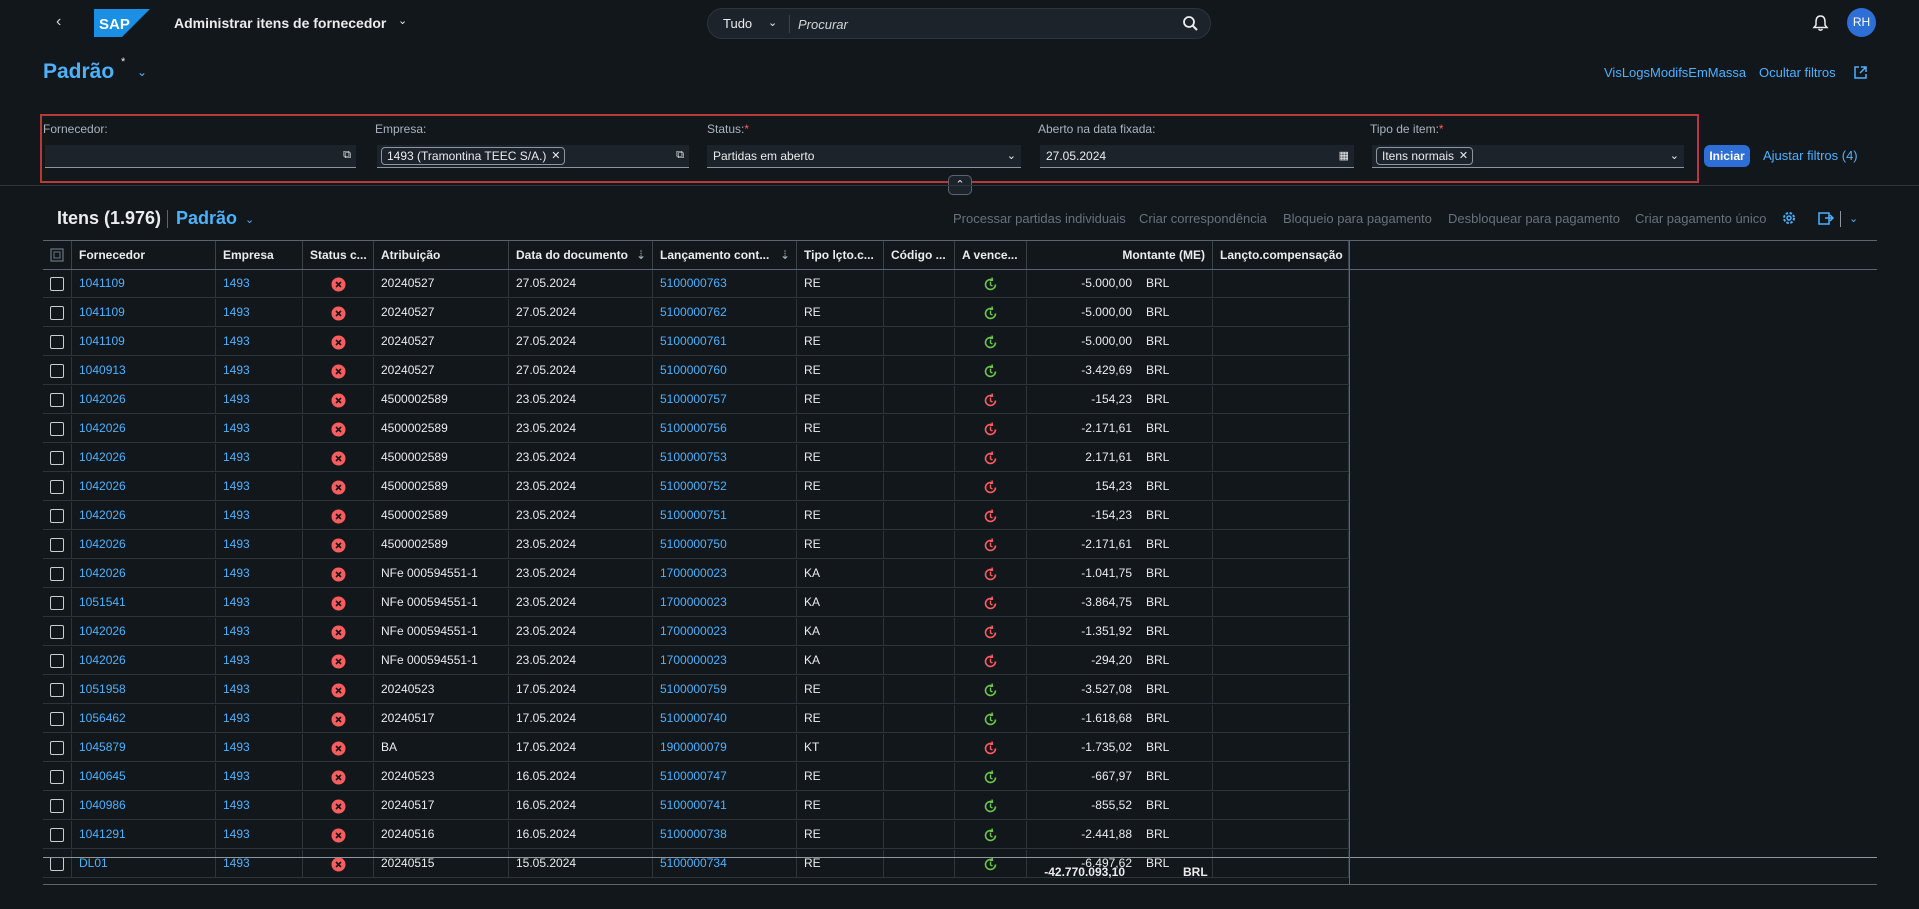 Image resolution: width=1919 pixels, height=909 pixels. What do you see at coordinates (144, 603) in the screenshot?
I see `fornecedor-link: 1051541` at bounding box center [144, 603].